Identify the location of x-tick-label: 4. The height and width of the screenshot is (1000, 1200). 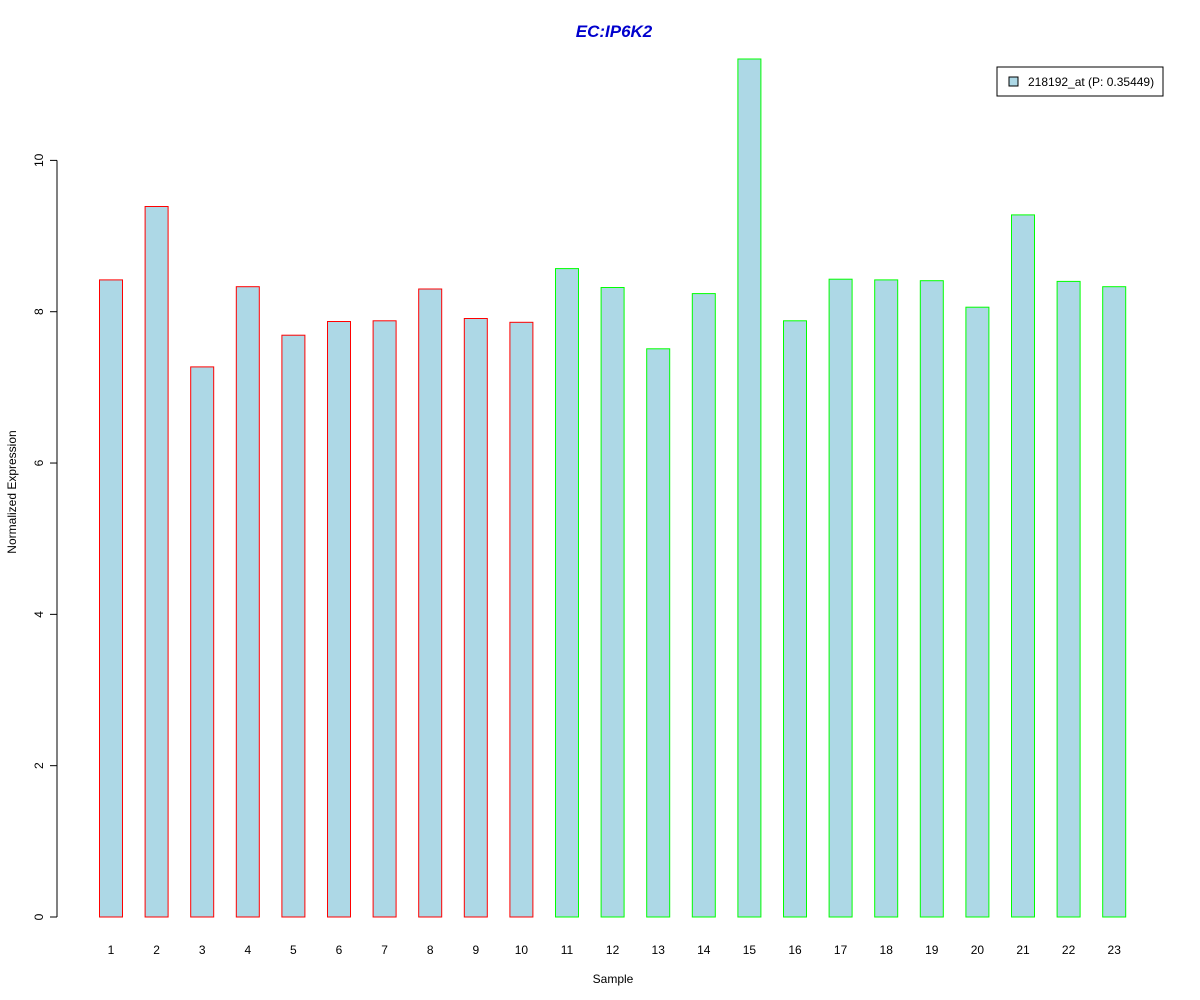
(247, 950).